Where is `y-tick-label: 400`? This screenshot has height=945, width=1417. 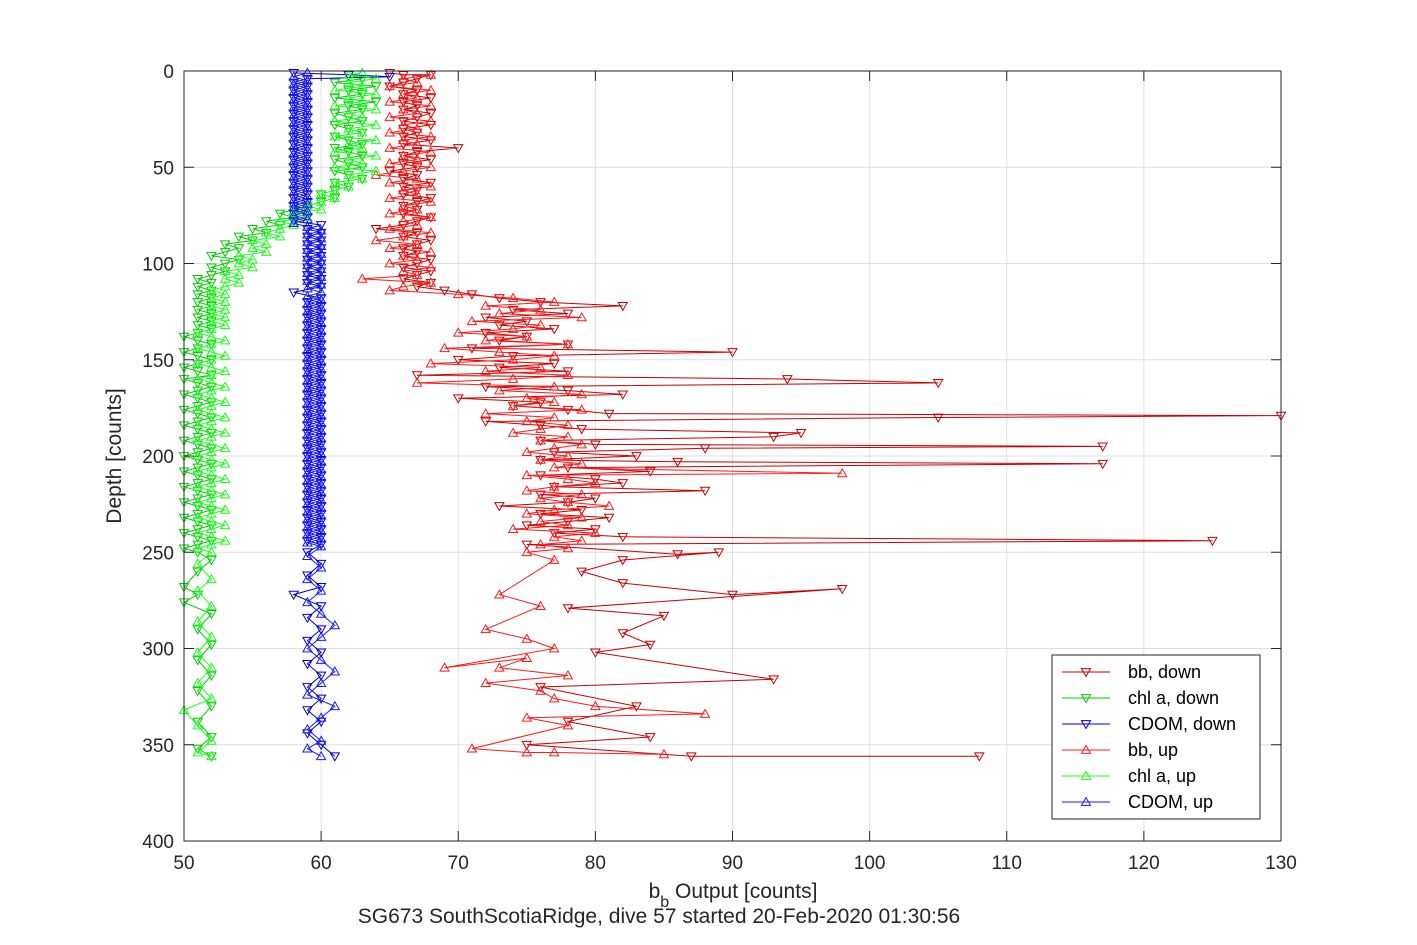 y-tick-label: 400 is located at coordinates (158, 842).